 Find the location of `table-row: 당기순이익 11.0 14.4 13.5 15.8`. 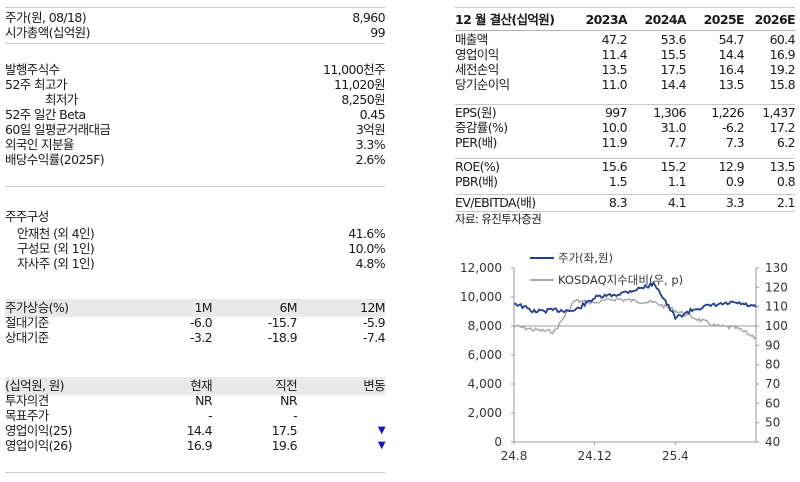

table-row: 당기순이익 11.0 14.4 13.5 15.8 is located at coordinates (625, 84).